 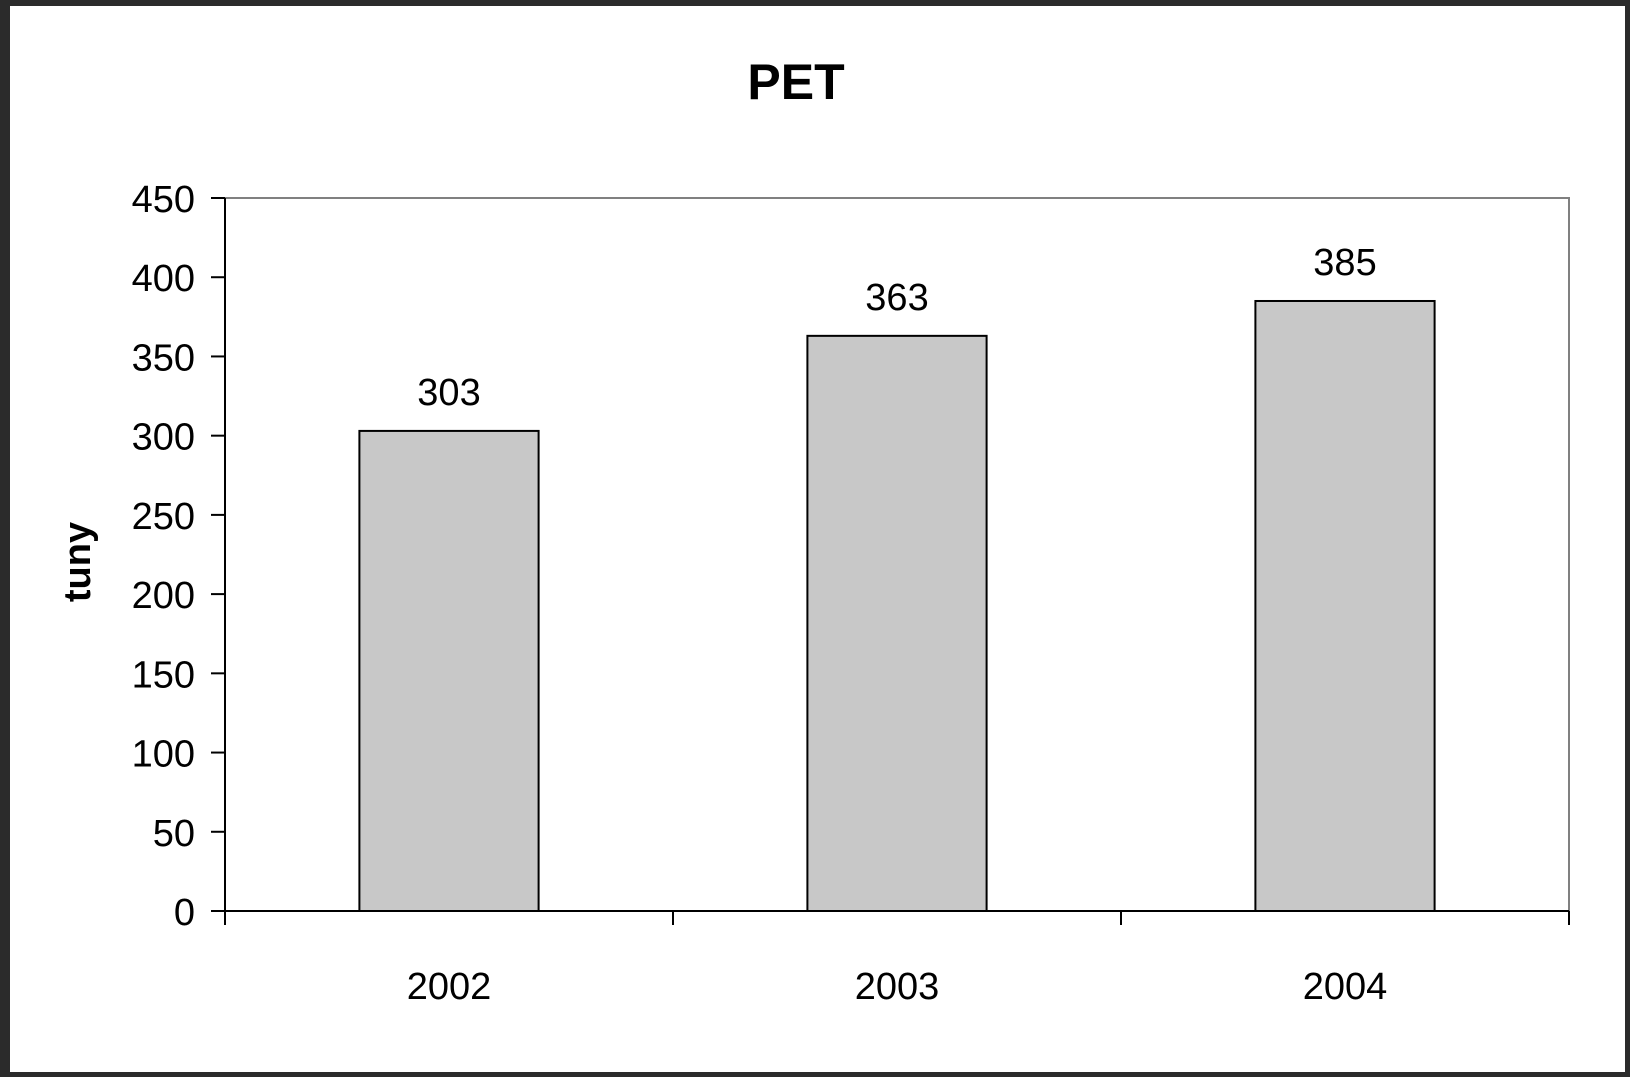 I want to click on y-tick-label: 300, so click(x=163, y=438).